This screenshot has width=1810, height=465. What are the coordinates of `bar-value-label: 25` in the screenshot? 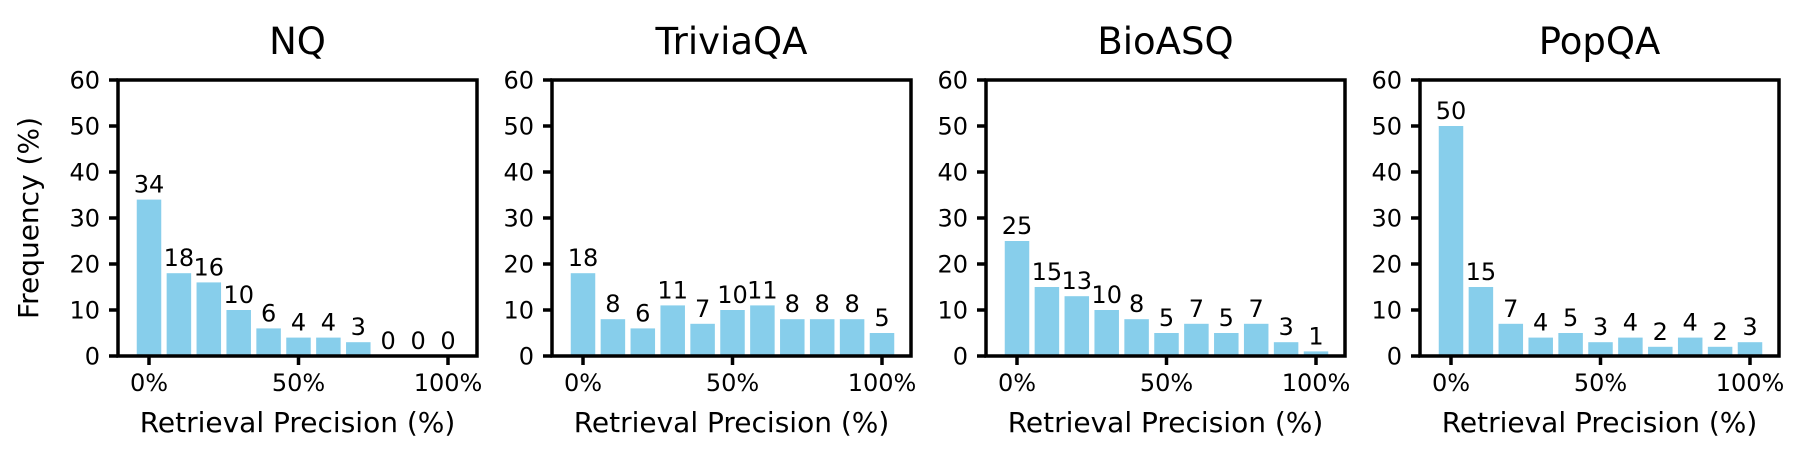 It's located at (1017, 226).